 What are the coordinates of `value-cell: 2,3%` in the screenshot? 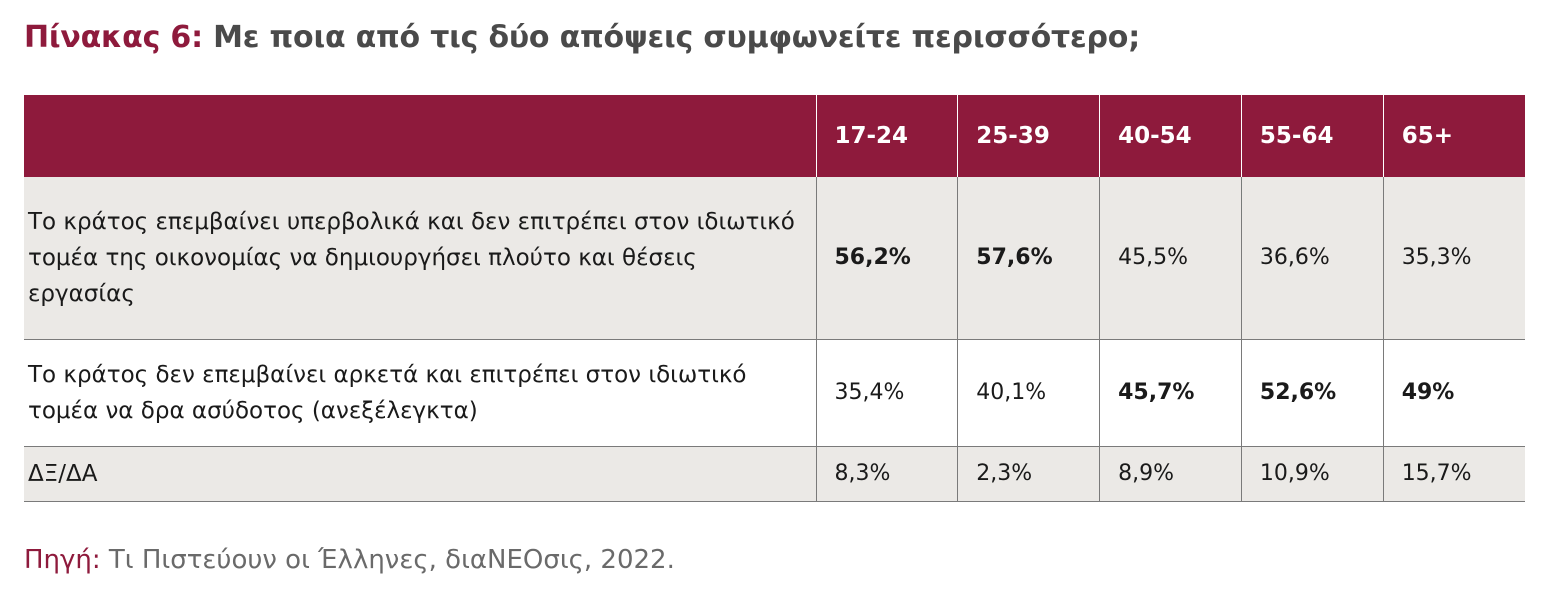 It's located at (1028, 474).